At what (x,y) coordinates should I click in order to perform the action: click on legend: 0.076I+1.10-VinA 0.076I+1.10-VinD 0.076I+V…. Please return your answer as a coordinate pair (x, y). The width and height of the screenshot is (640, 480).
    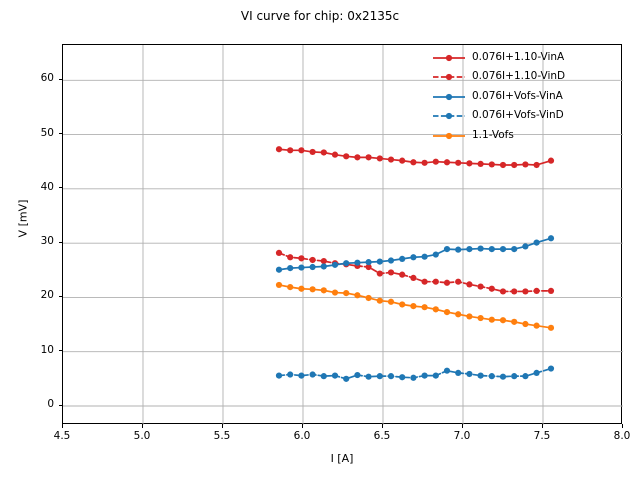
    Looking at the image, I should click on (498, 96).